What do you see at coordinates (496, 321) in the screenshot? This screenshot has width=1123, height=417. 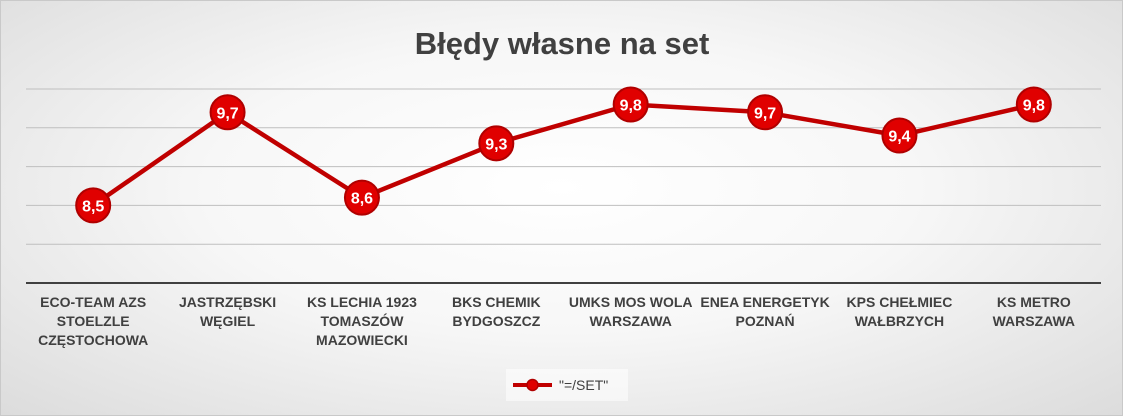 I see `x-tick-label-line: BYDGOSZCZ` at bounding box center [496, 321].